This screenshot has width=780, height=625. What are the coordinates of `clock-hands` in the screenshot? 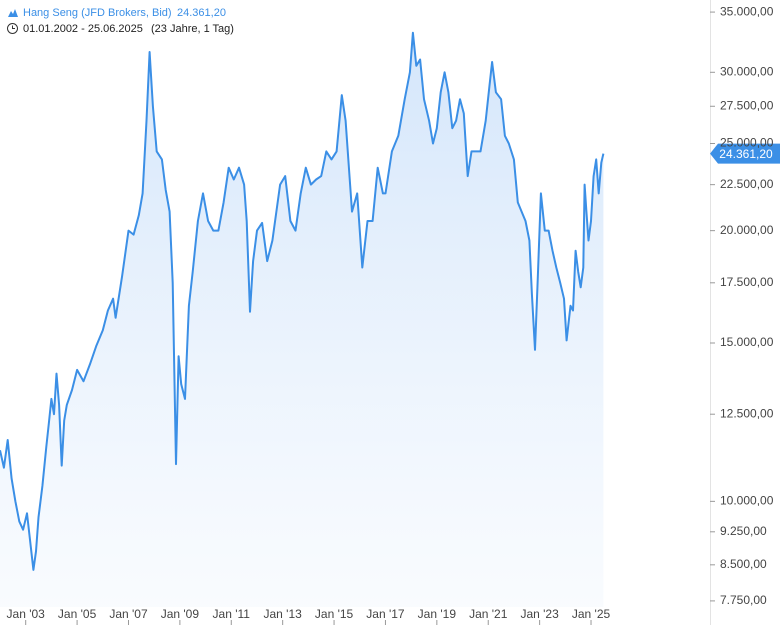 It's located at (13, 27).